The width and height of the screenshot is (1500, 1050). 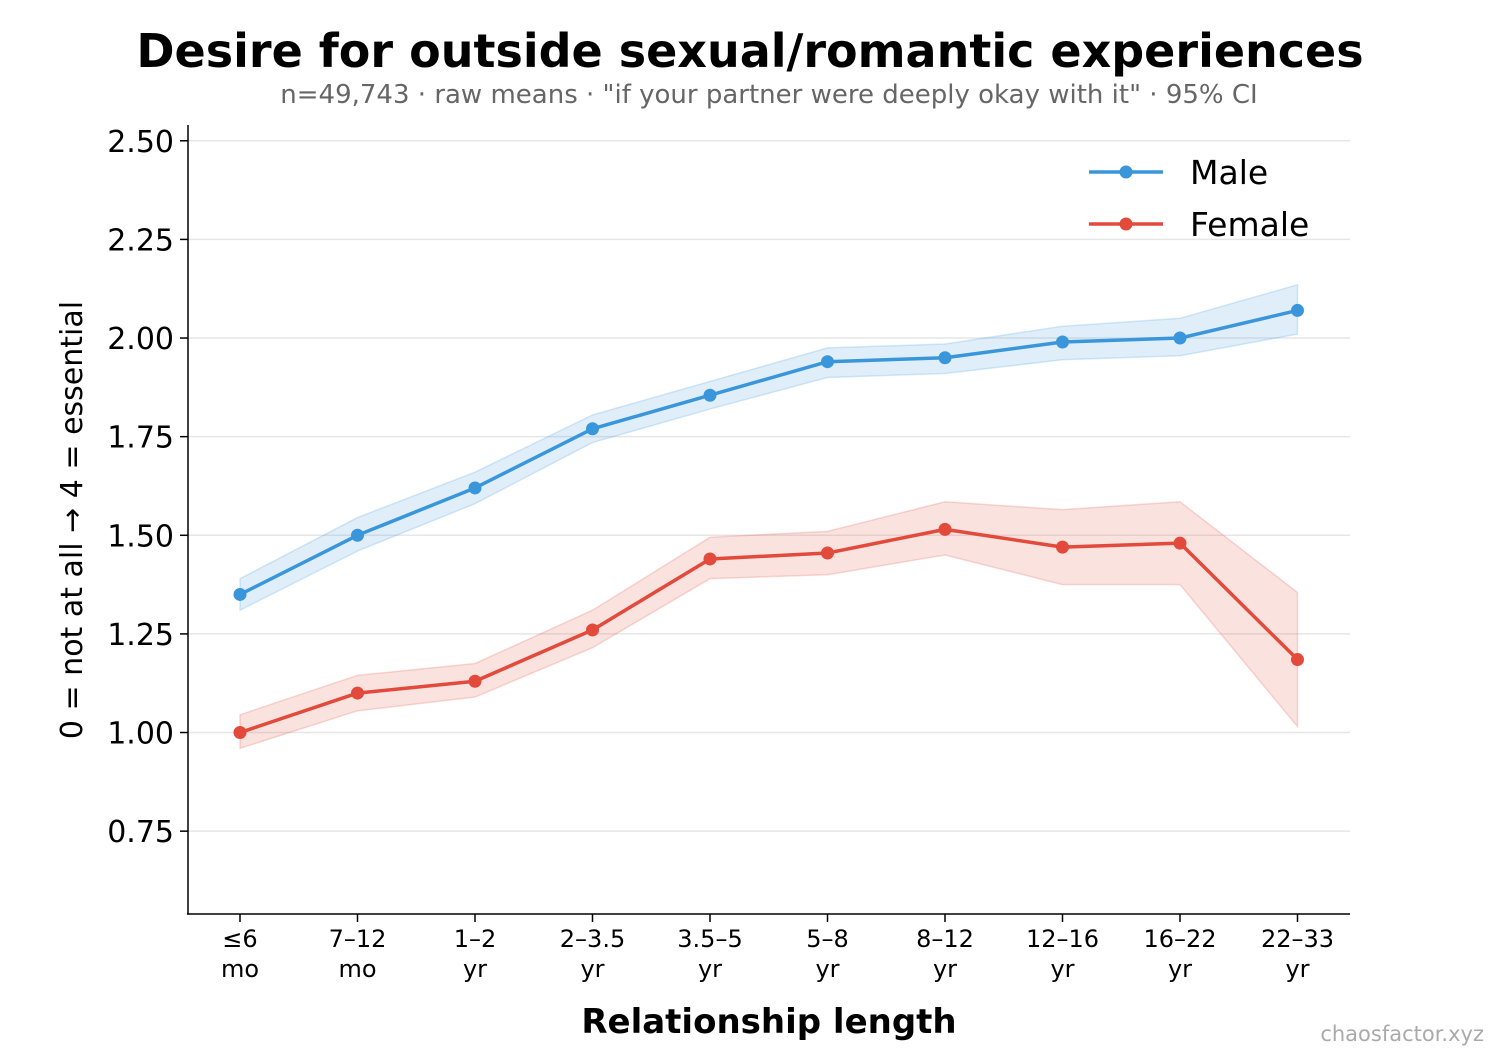 What do you see at coordinates (475, 939) in the screenshot?
I see `x-tick-label: 1–2` at bounding box center [475, 939].